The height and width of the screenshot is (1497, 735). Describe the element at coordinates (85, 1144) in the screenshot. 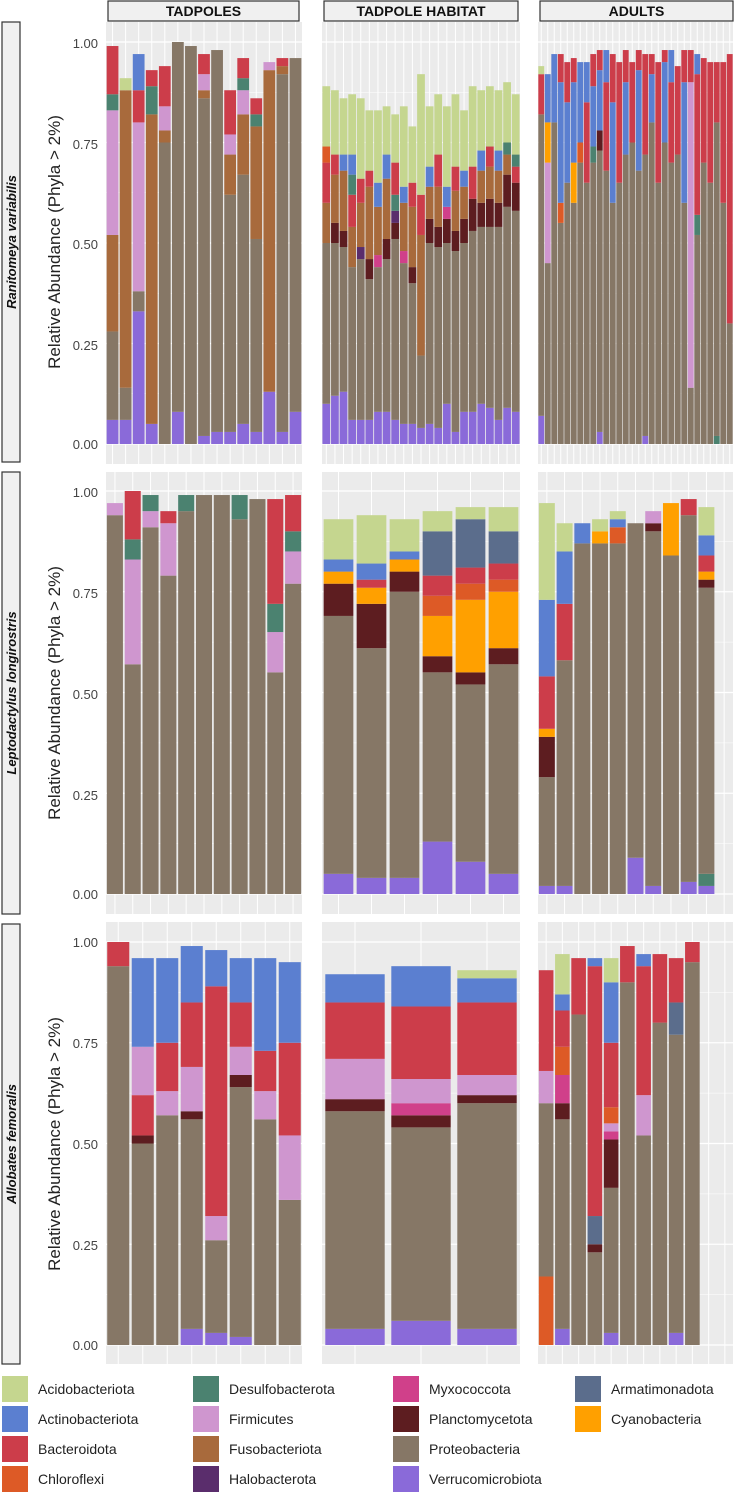

I see `y-tick-r3-050: 0.50` at that location.